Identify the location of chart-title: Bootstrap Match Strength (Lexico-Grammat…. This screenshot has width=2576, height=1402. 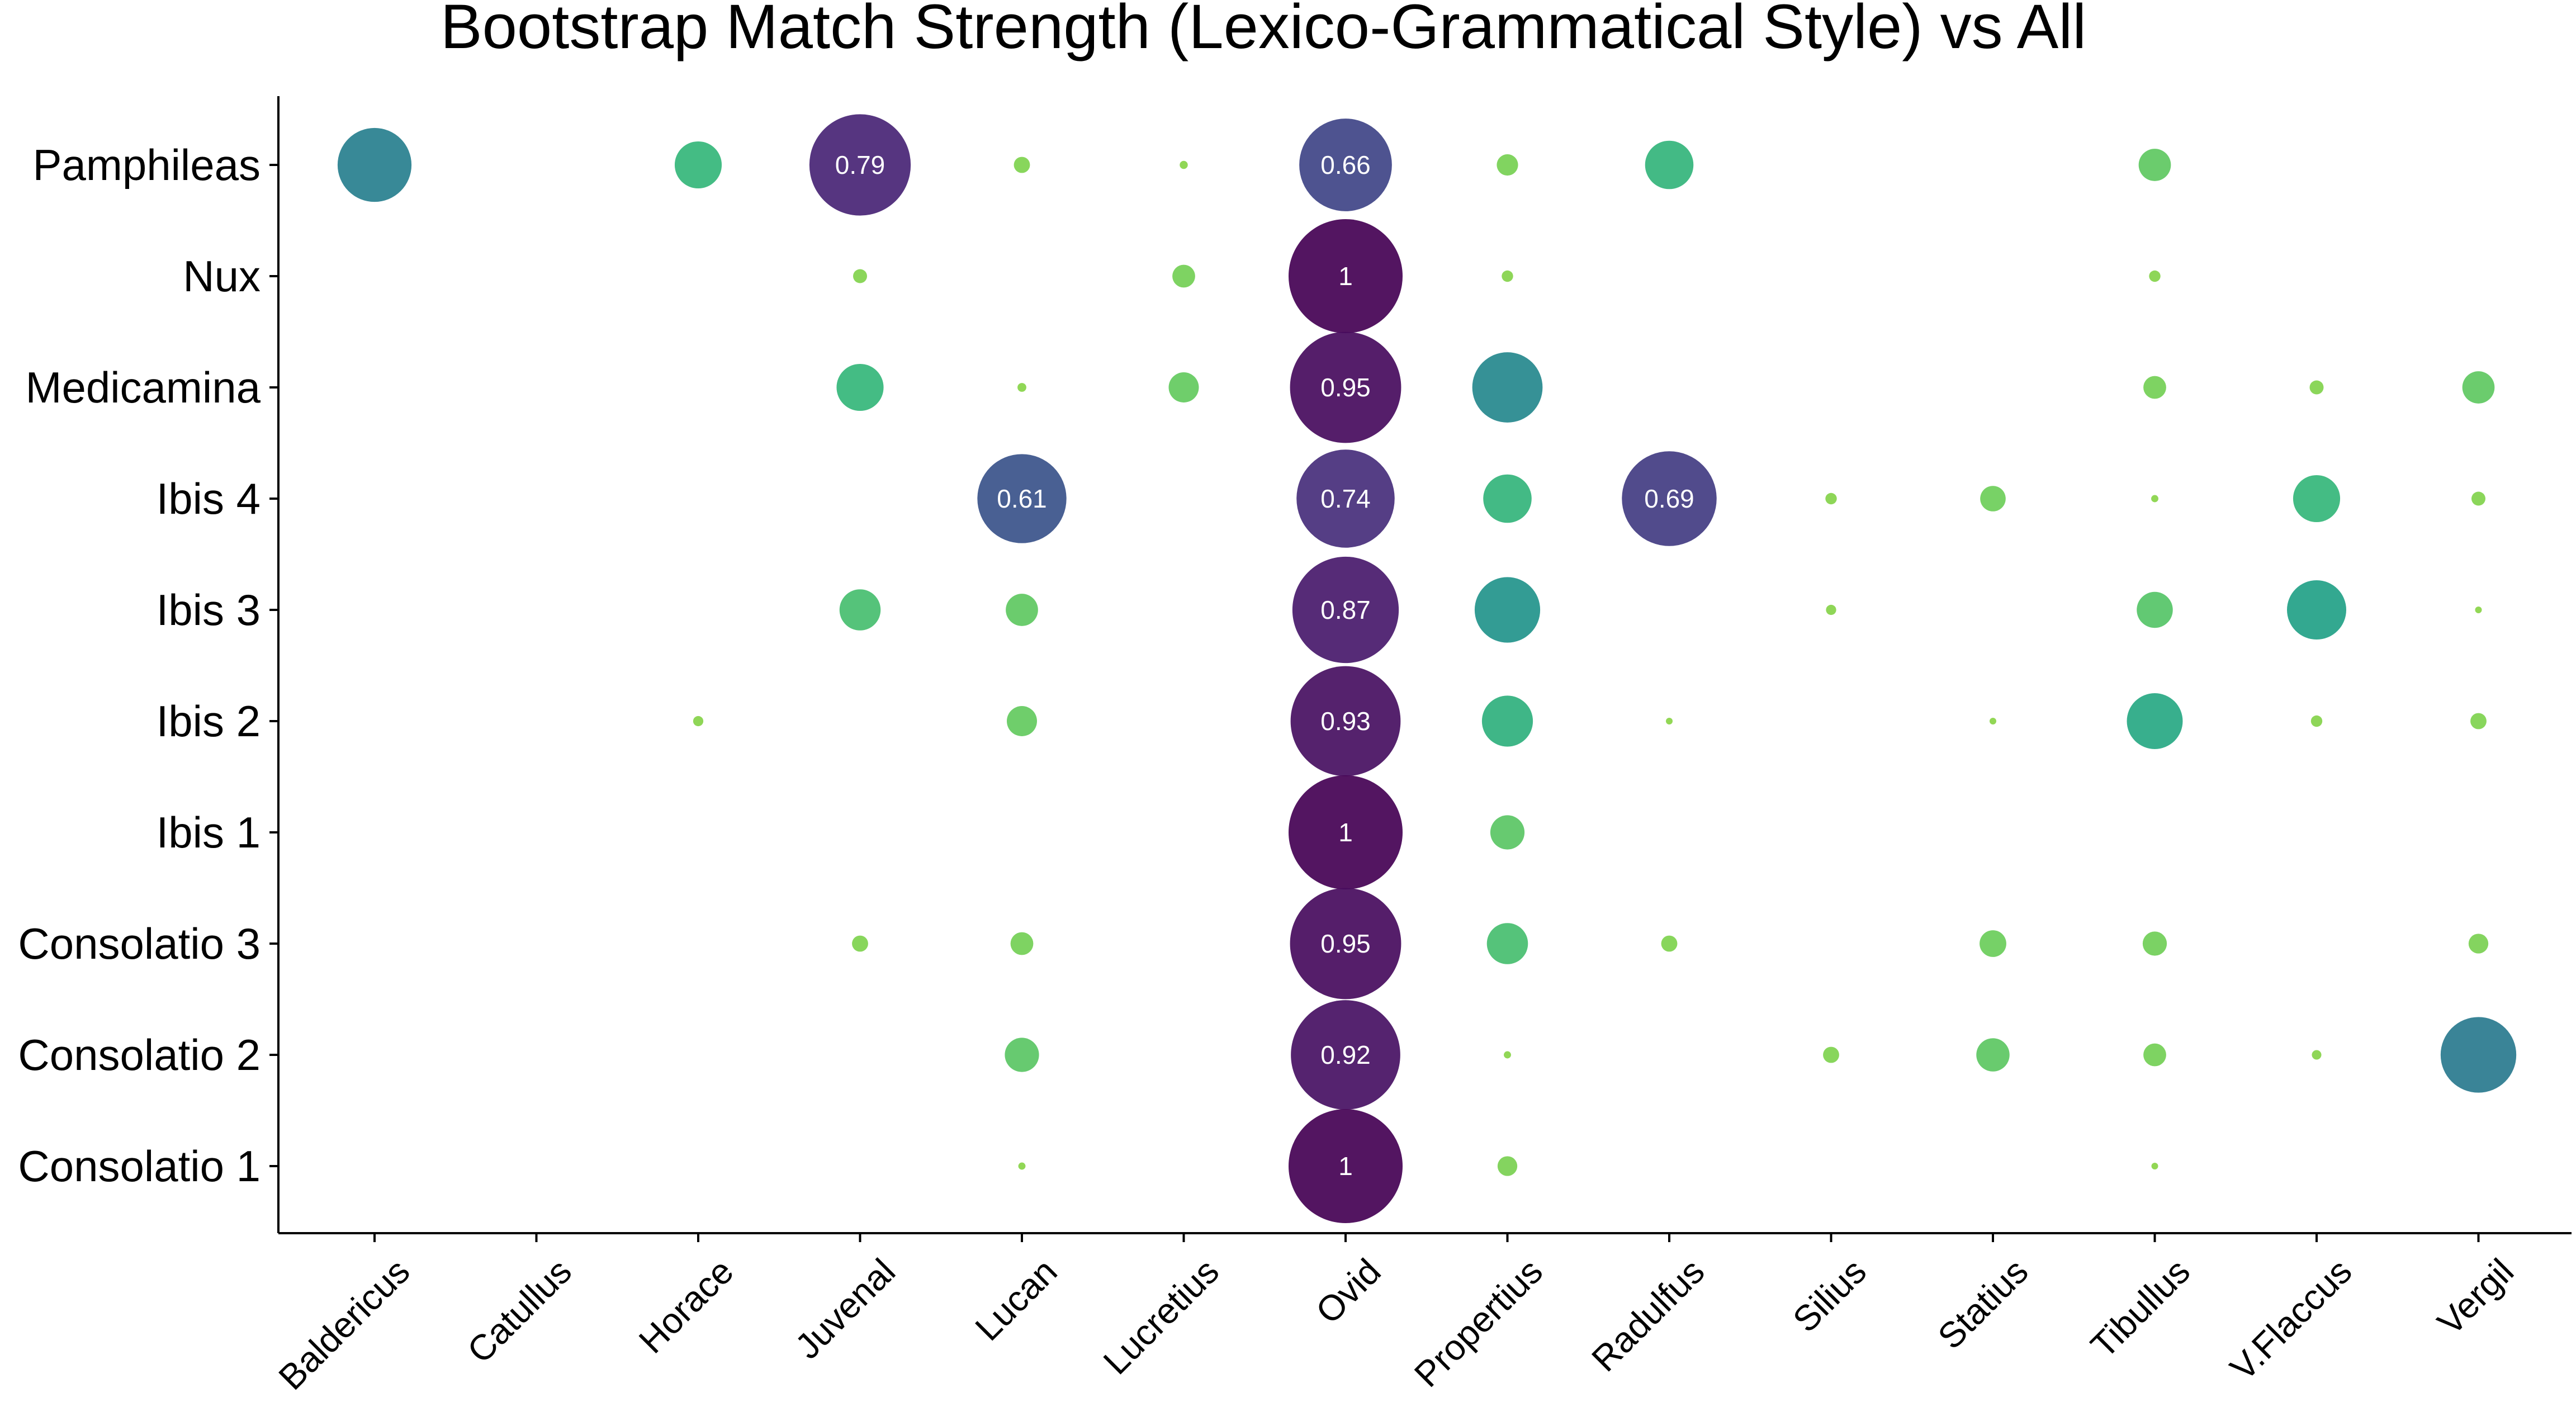
(1264, 30).